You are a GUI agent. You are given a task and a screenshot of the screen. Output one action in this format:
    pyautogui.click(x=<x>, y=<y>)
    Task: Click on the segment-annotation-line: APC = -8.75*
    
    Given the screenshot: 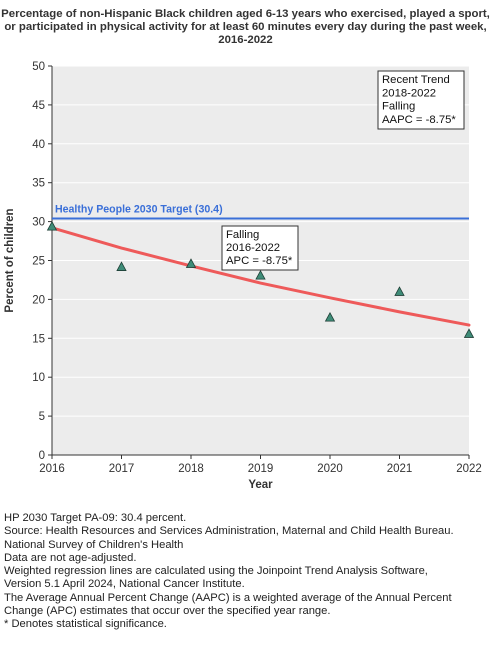 What is the action you would take?
    pyautogui.click(x=259, y=261)
    